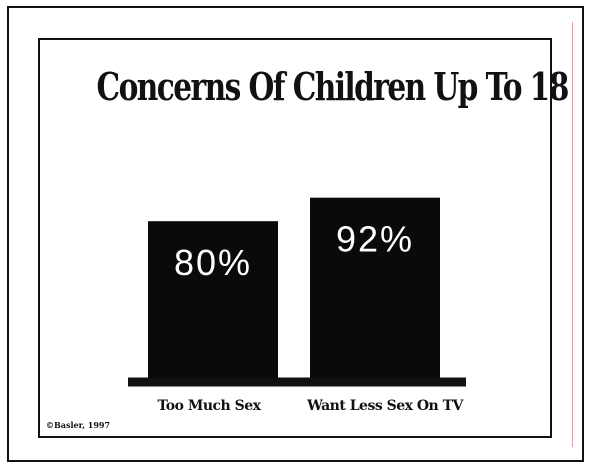  What do you see at coordinates (572, 234) in the screenshot?
I see `margin-line` at bounding box center [572, 234].